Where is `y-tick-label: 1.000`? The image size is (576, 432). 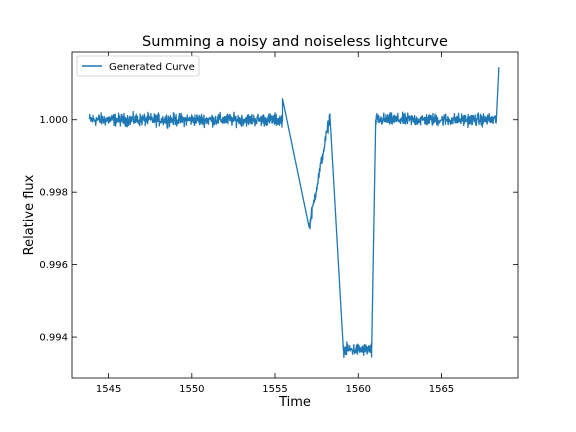
y-tick-label: 1.000 is located at coordinates (53, 120).